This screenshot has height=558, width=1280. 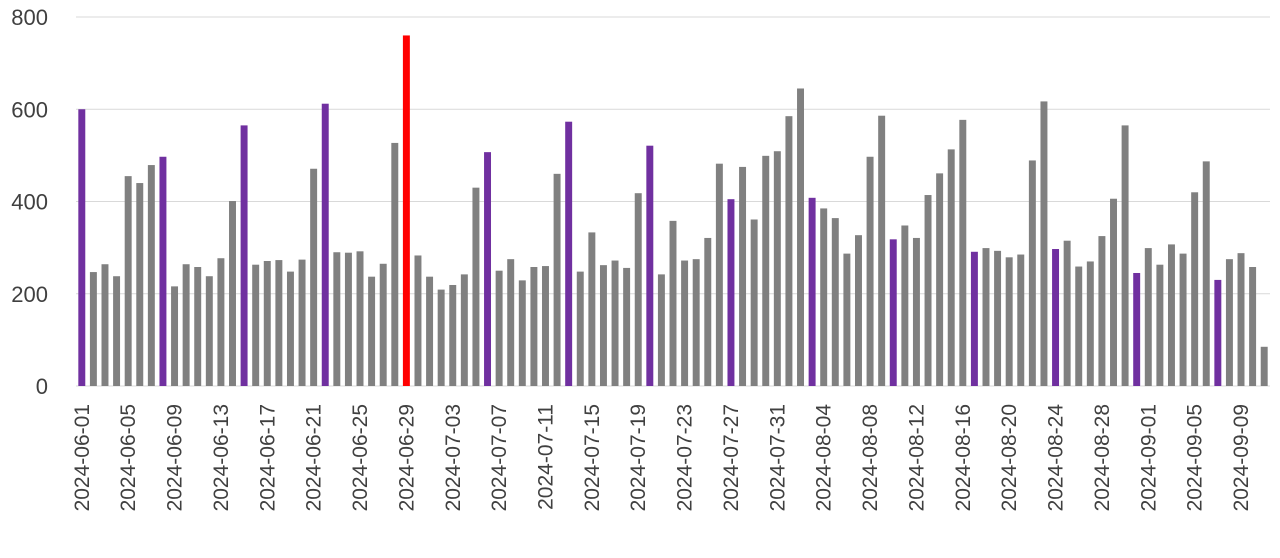 What do you see at coordinates (1056, 458) in the screenshot?
I see `x-tick-label: 2024-08-24` at bounding box center [1056, 458].